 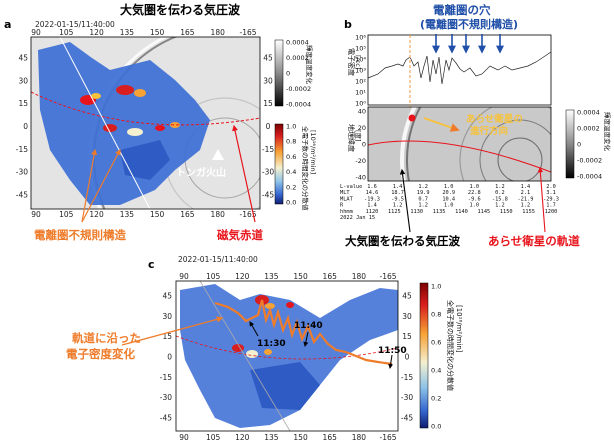 I want to click on time-label-1140: 11:40, so click(x=308, y=326).